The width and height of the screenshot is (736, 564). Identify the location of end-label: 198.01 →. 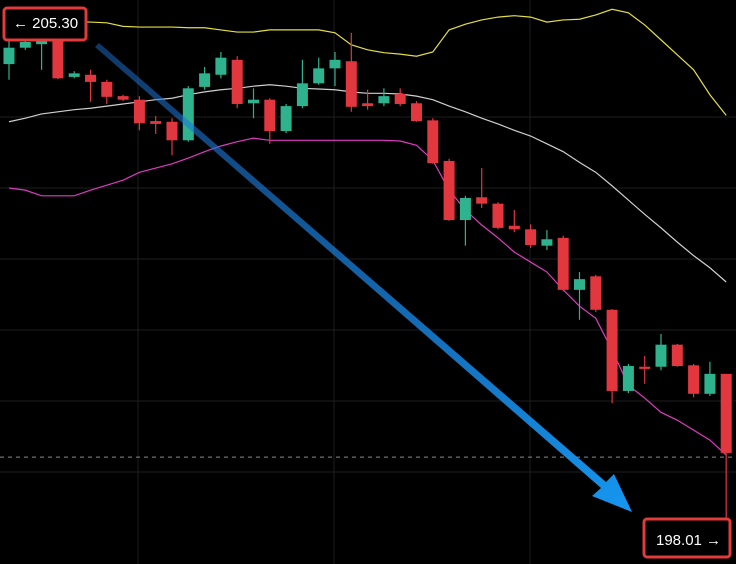
(688, 540).